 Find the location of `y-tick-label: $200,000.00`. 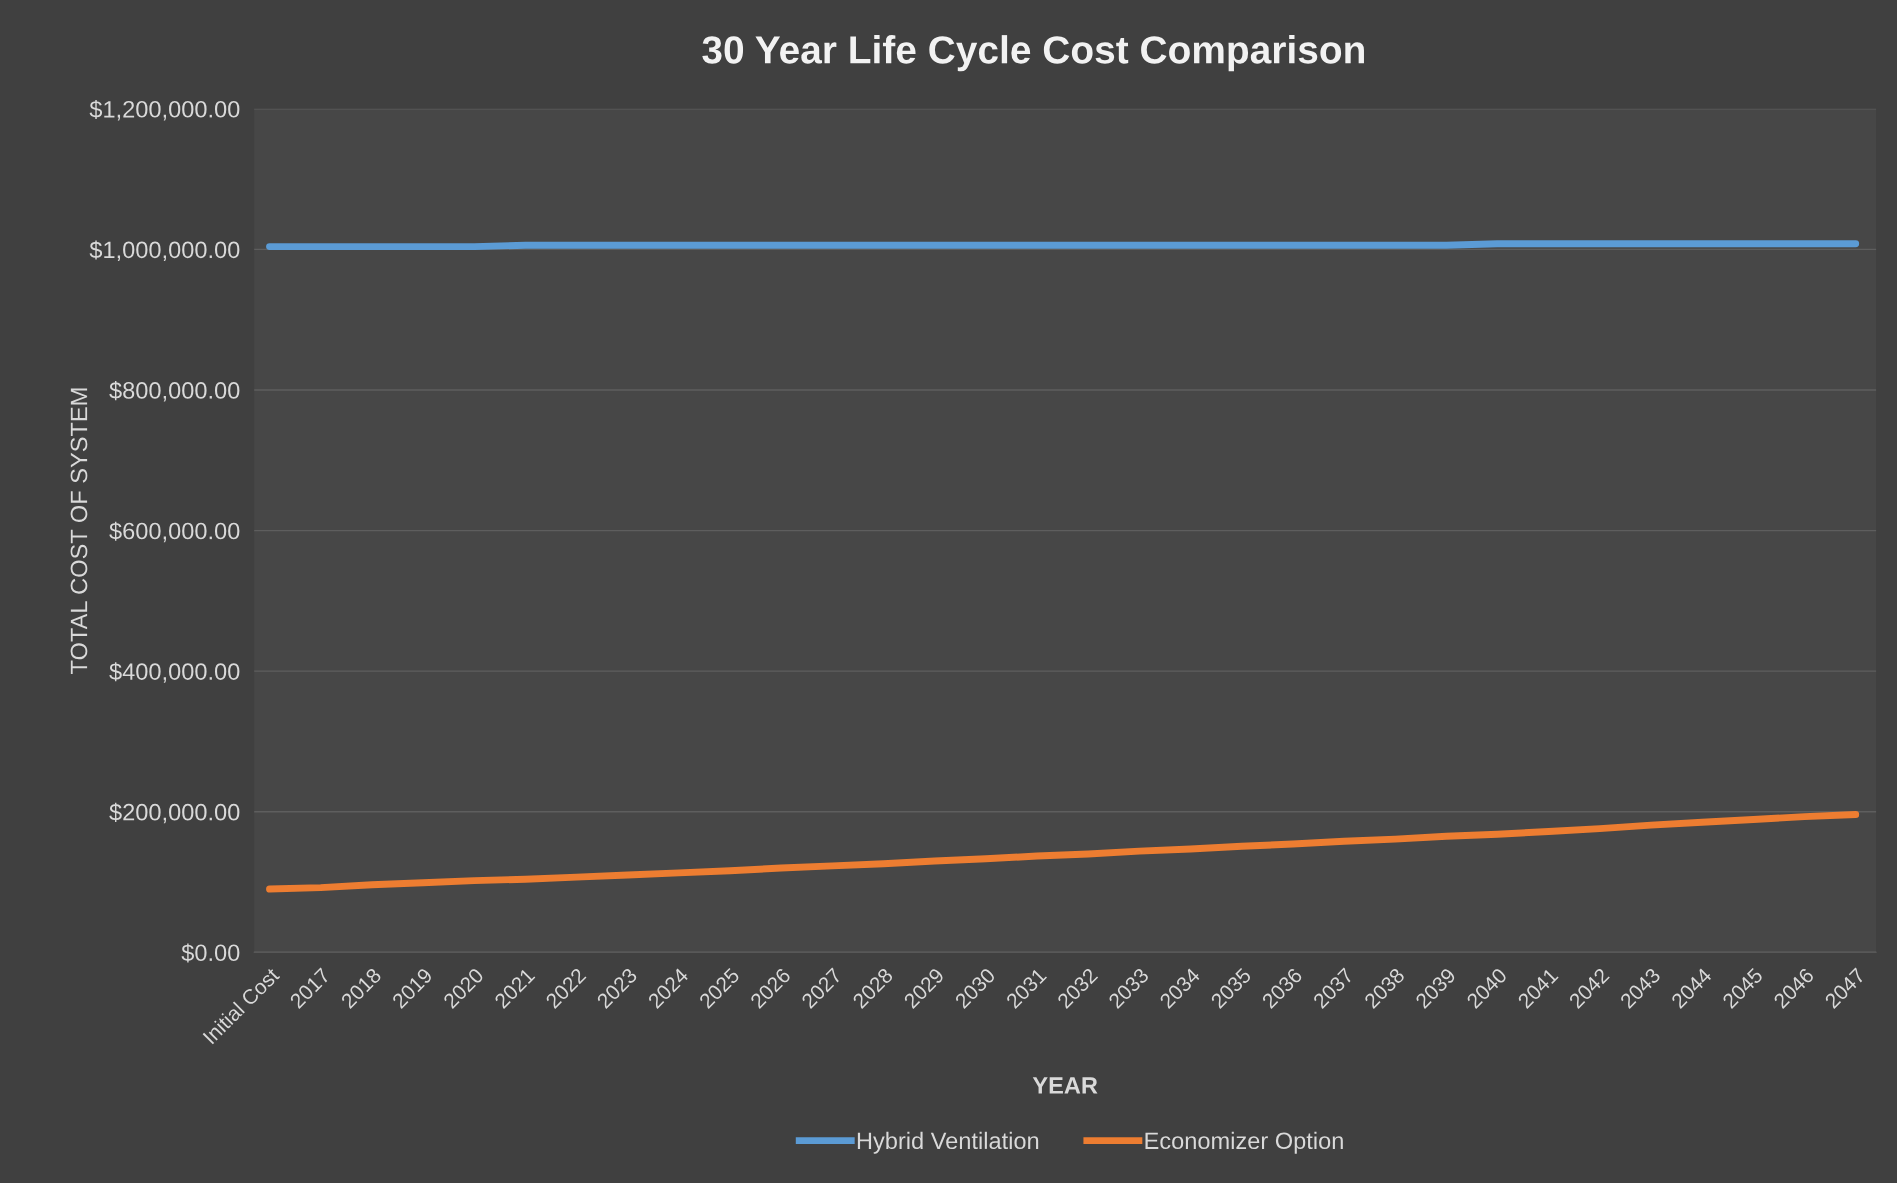

y-tick-label: $200,000.00 is located at coordinates (174, 813).